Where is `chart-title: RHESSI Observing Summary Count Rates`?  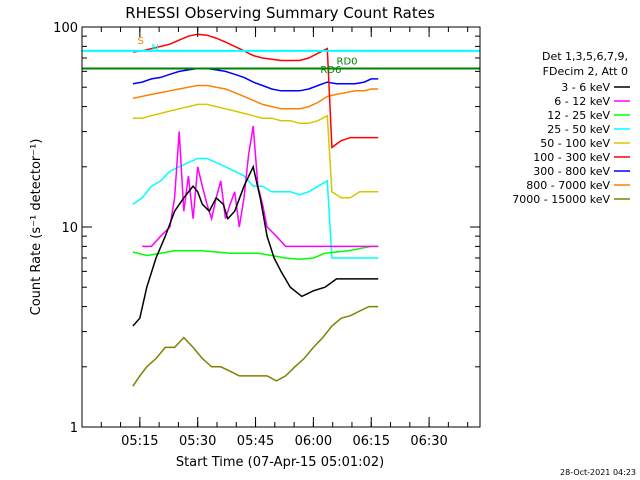
chart-title: RHESSI Observing Summary Count Rates is located at coordinates (280, 13).